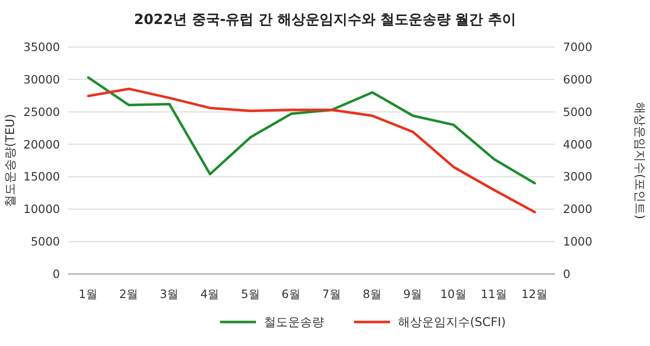 The height and width of the screenshot is (346, 650). What do you see at coordinates (41, 79) in the screenshot?
I see `y-tick-label: 30000` at bounding box center [41, 79].